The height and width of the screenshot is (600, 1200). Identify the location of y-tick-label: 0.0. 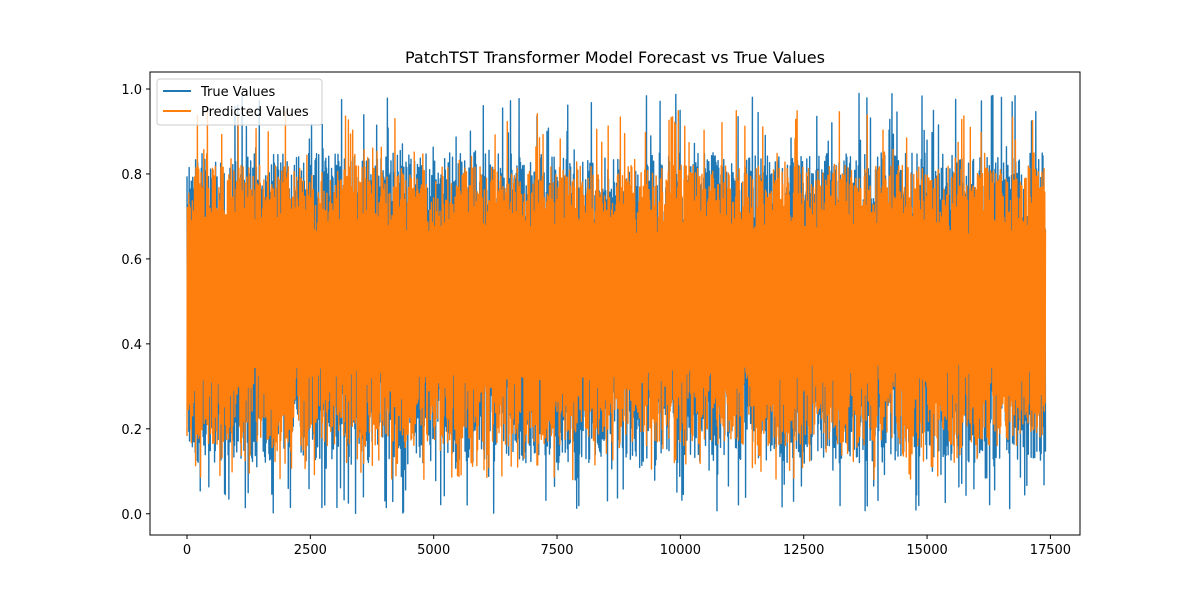
(131, 515).